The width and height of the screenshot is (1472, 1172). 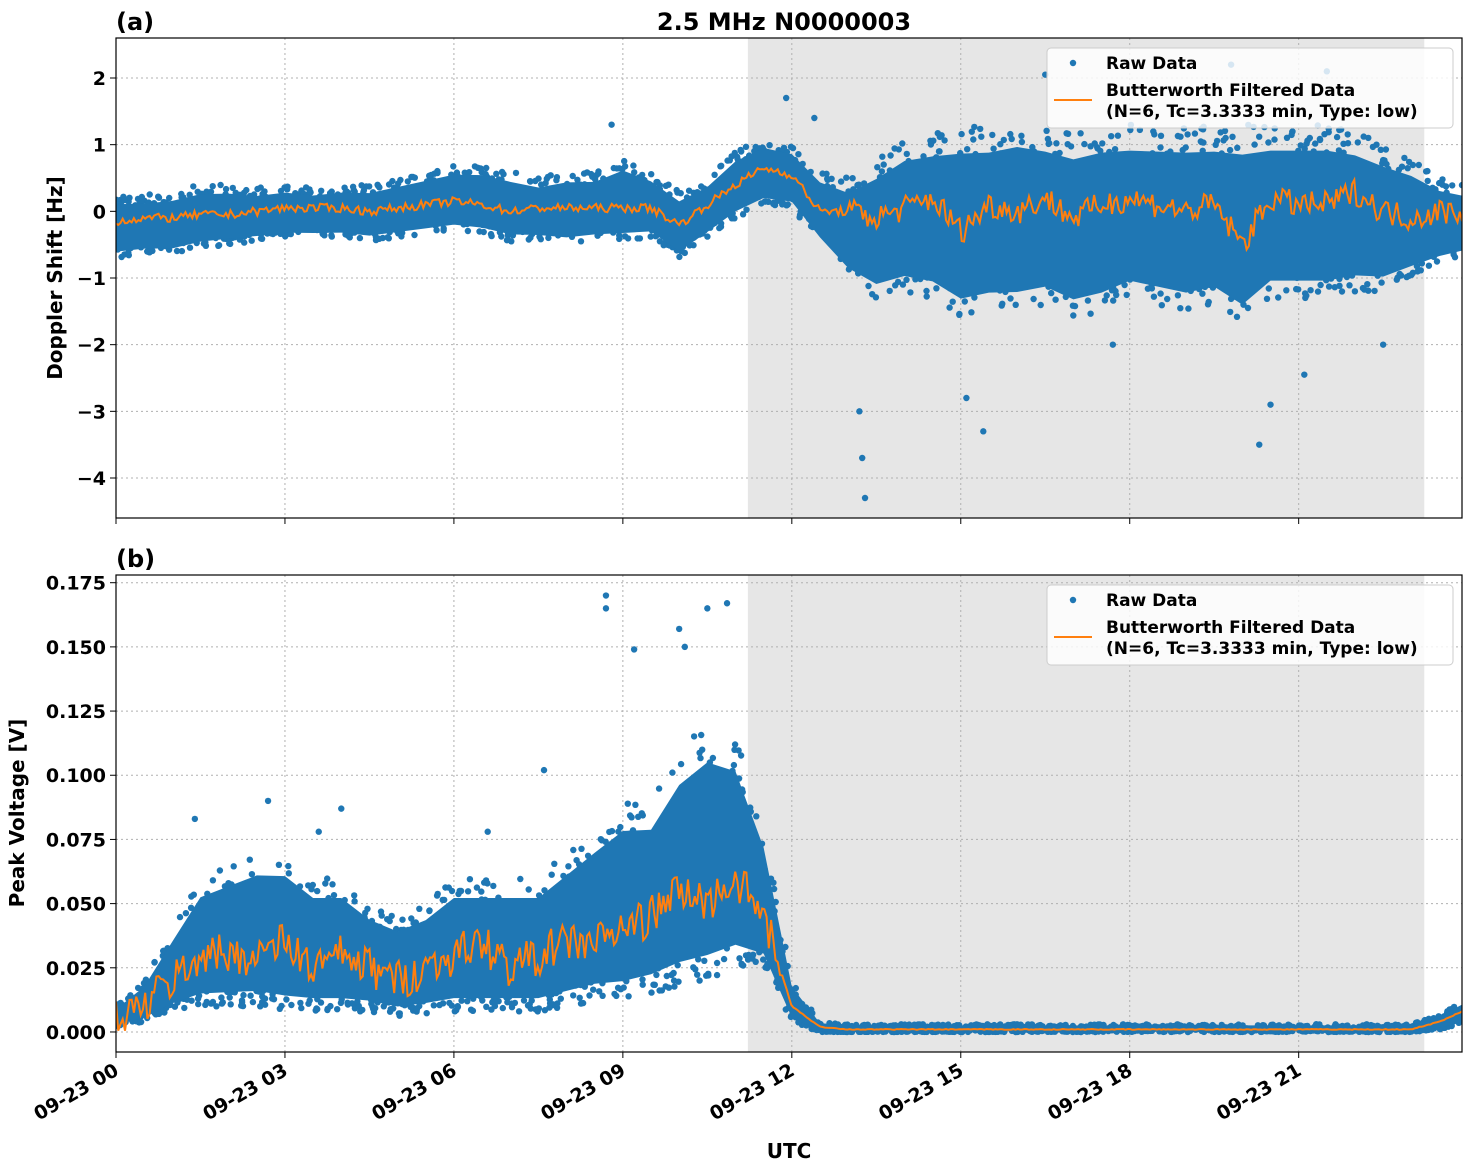 What do you see at coordinates (135, 559) in the screenshot?
I see `panel-b-label: (b)` at bounding box center [135, 559].